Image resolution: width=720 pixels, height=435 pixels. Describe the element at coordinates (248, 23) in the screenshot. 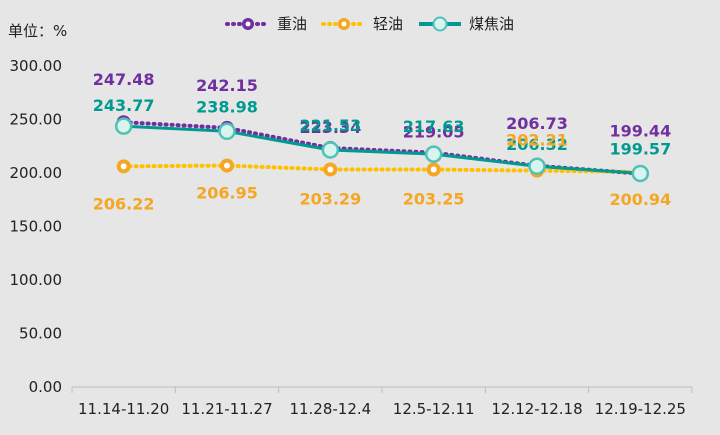

I see `legend-swatch-heavy-oil` at that location.